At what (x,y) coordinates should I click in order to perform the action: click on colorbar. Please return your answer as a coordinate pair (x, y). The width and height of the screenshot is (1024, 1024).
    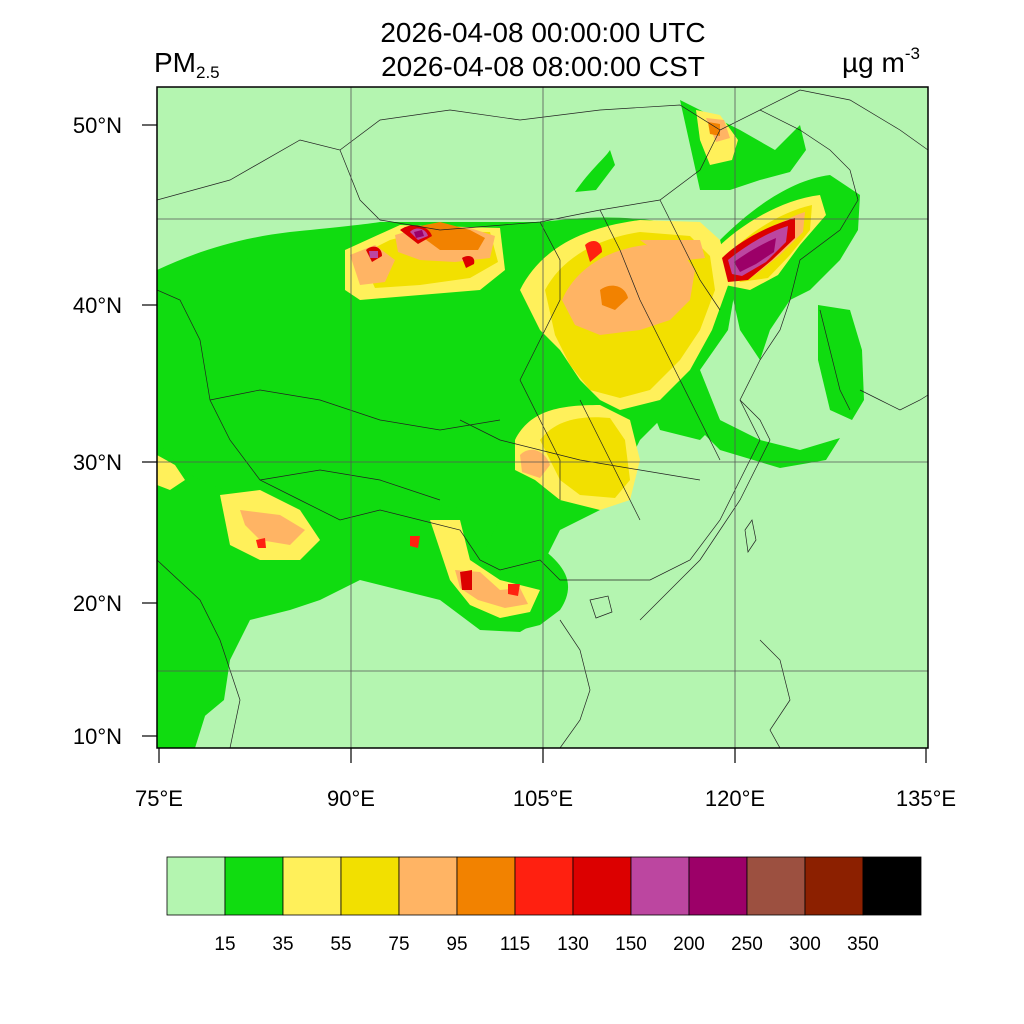
    Looking at the image, I should click on (544, 886).